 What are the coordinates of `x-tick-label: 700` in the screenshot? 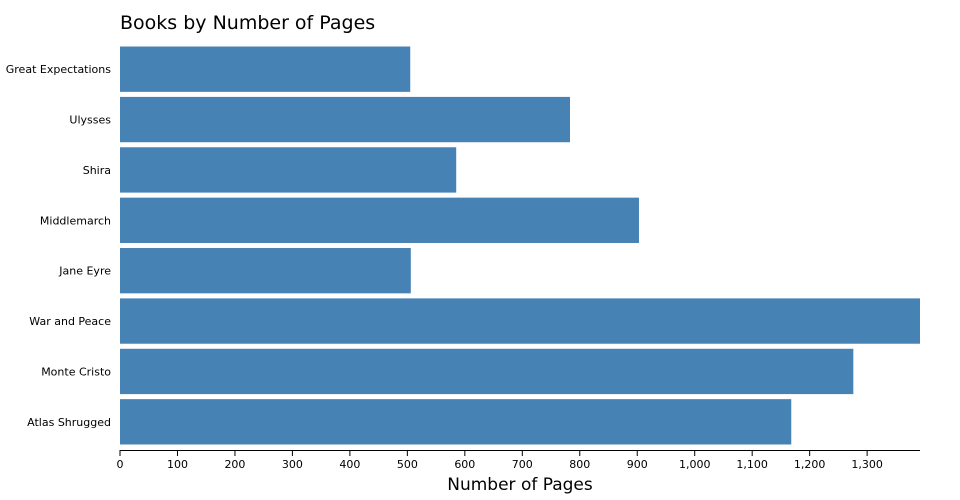 It's located at (522, 464).